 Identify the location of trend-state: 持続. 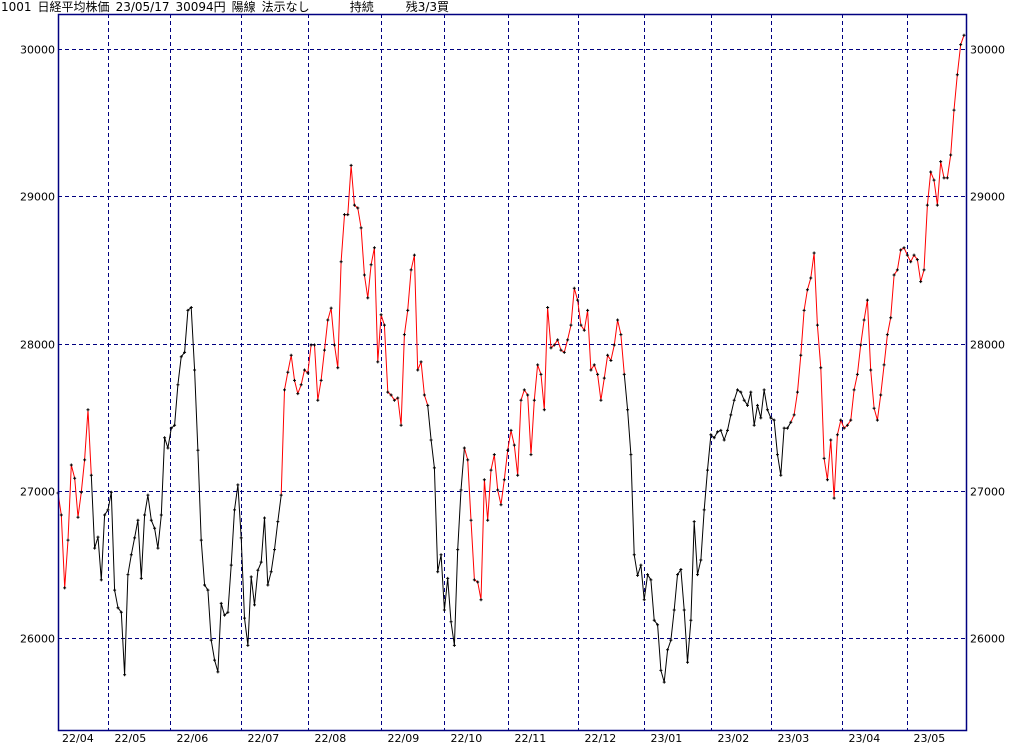
(361, 7).